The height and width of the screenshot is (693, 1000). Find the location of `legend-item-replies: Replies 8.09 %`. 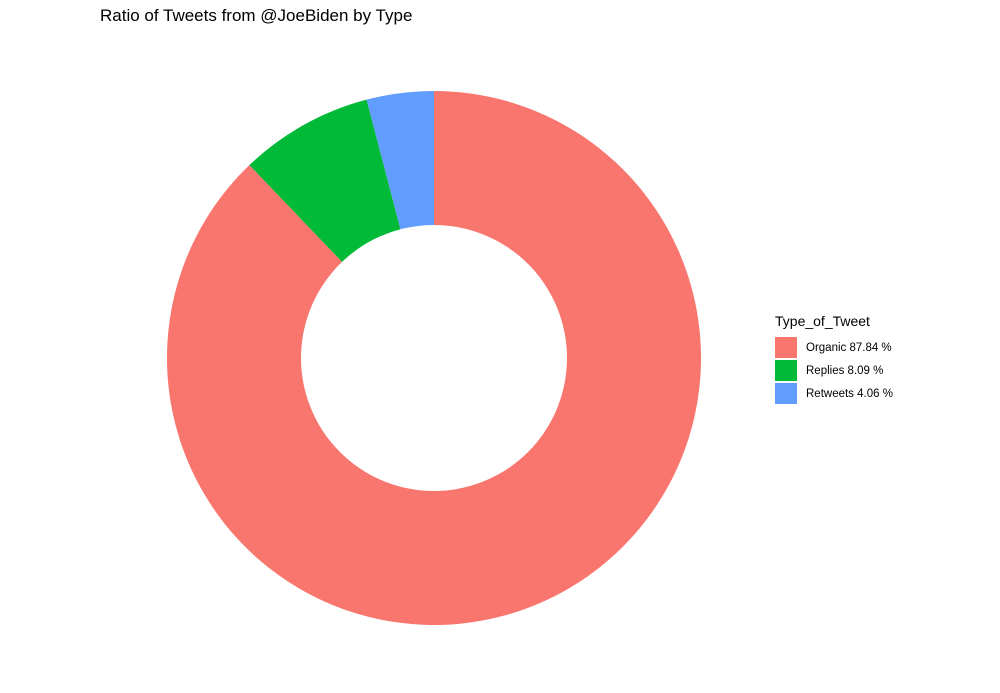

legend-item-replies: Replies 8.09 % is located at coordinates (834, 370).